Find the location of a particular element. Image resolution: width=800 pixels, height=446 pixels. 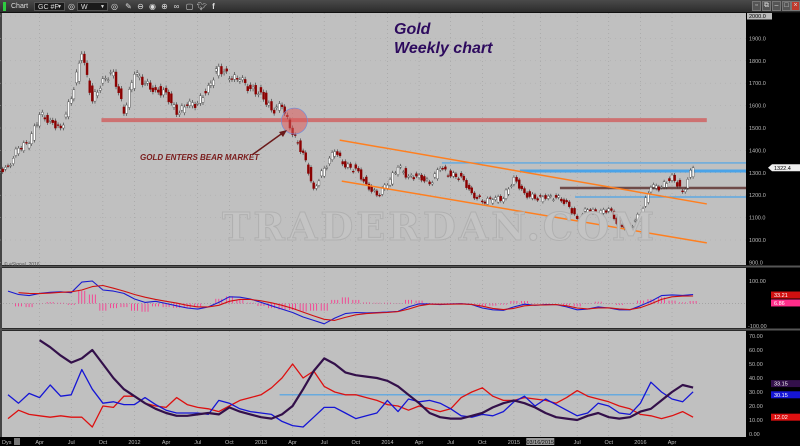

symbol-input: GC #F ▼ is located at coordinates (49, 6).